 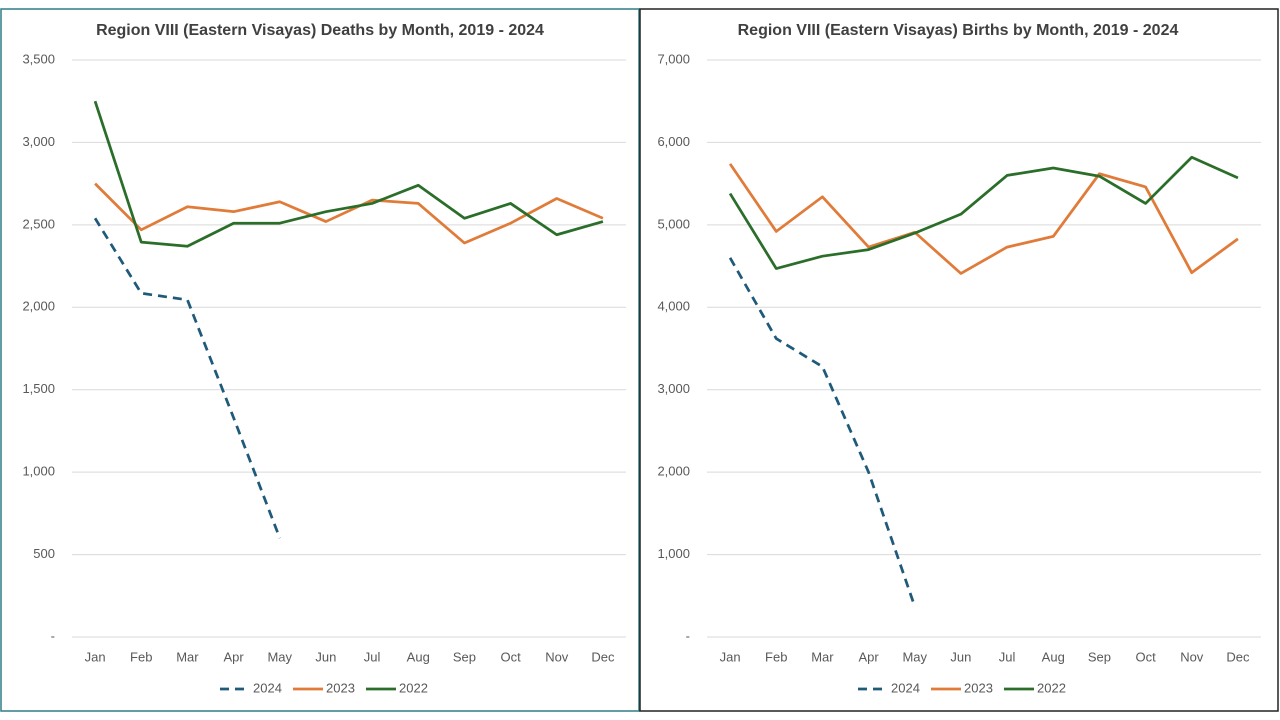 I want to click on y-tick-label: 1,500, so click(x=38, y=388).